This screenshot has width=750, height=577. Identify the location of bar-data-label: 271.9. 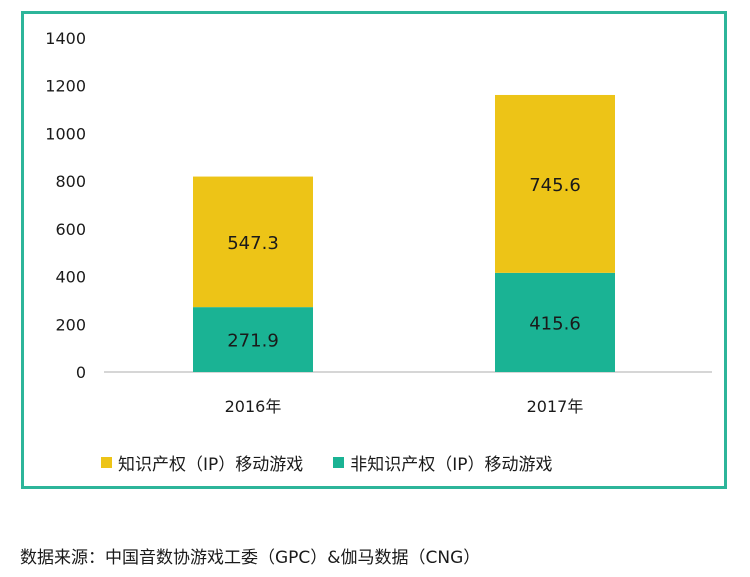
(253, 341).